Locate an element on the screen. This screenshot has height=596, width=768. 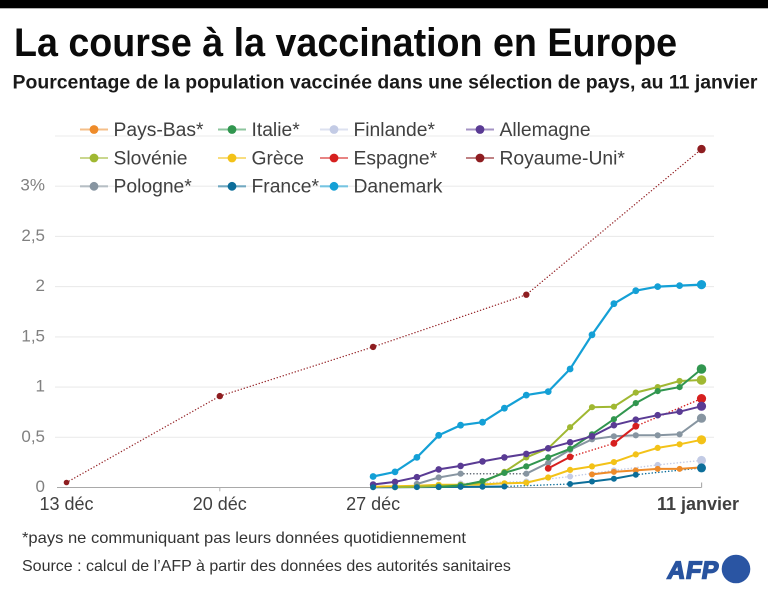
svg-text: 2 is located at coordinates (40, 285).